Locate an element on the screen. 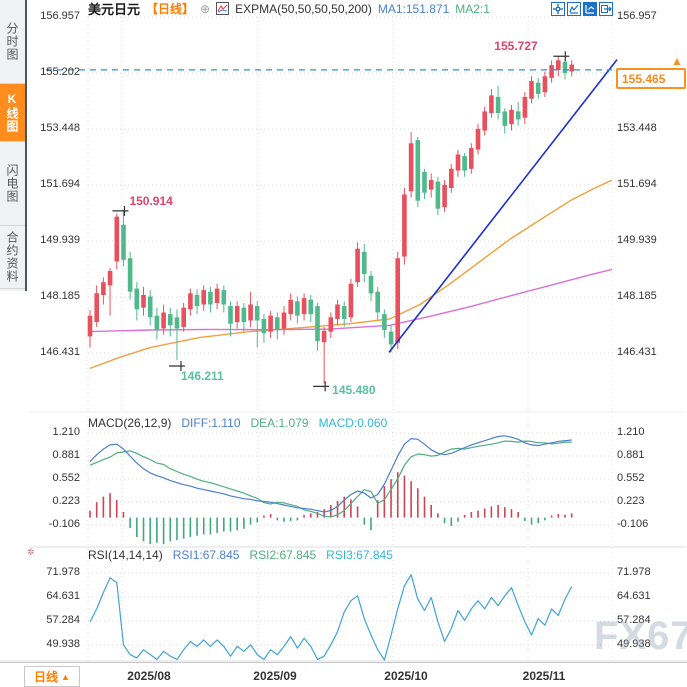 This screenshot has height=687, width=687. sidebar: 分时图 K线图 闪电图 合约资料 is located at coordinates (13, 145).